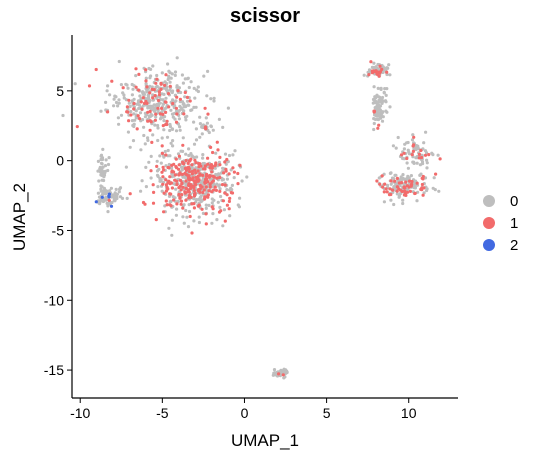  What do you see at coordinates (162, 413) in the screenshot?
I see `x-tick-label: -5` at bounding box center [162, 413].